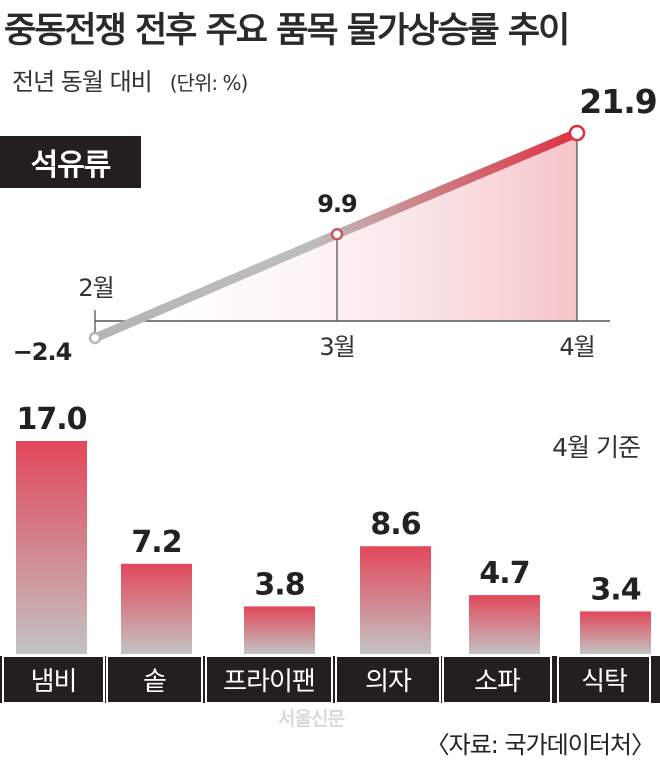 The height and width of the screenshot is (761, 660). What do you see at coordinates (337, 204) in the screenshot?
I see `value-label-mar: 9.9` at bounding box center [337, 204].